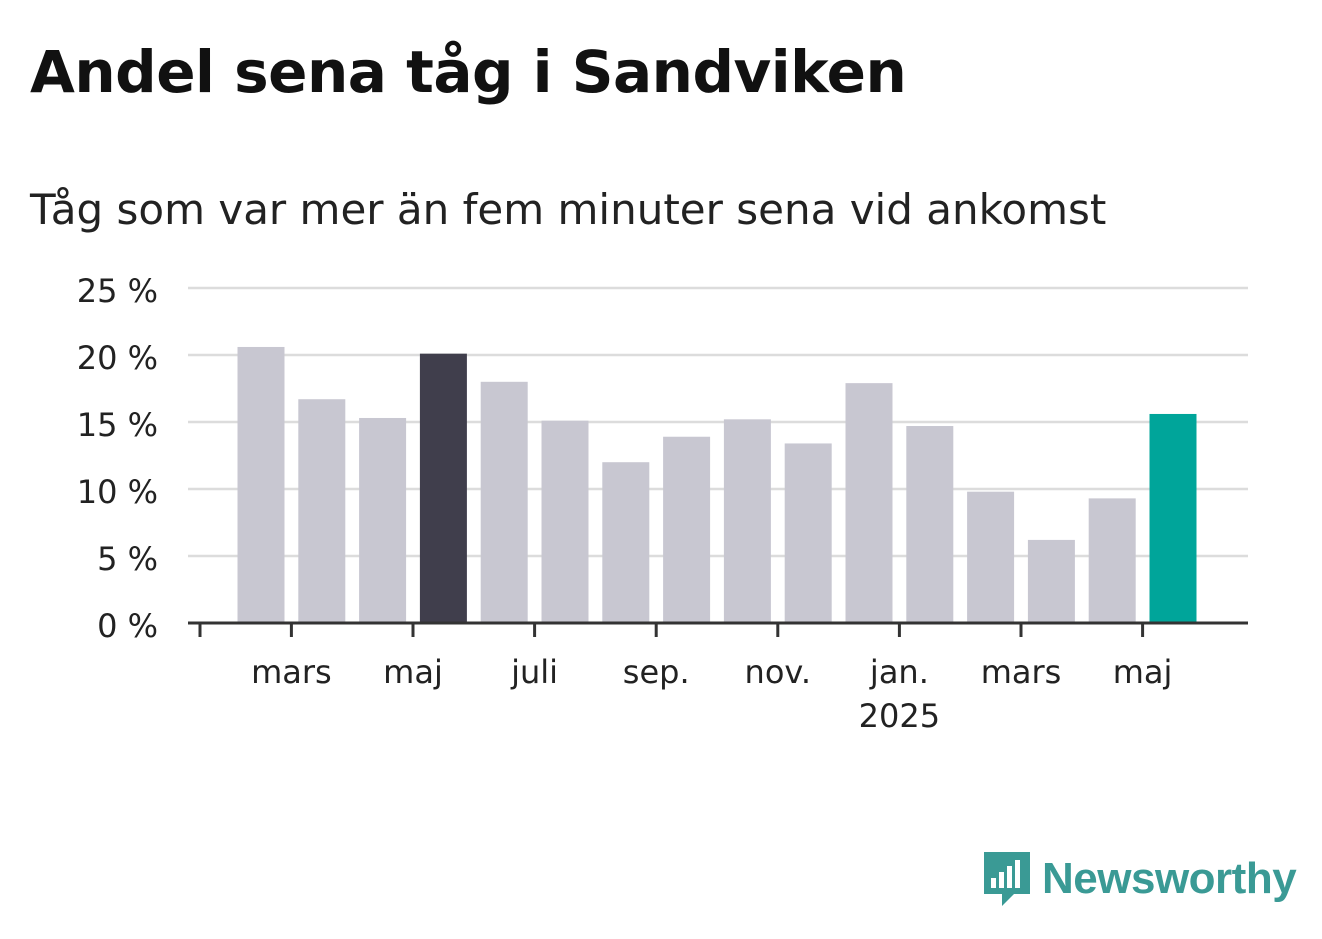 Image resolution: width=1322 pixels, height=939 pixels. Describe the element at coordinates (1007, 879) in the screenshot. I see `newsworthy-logo-icon` at that location.